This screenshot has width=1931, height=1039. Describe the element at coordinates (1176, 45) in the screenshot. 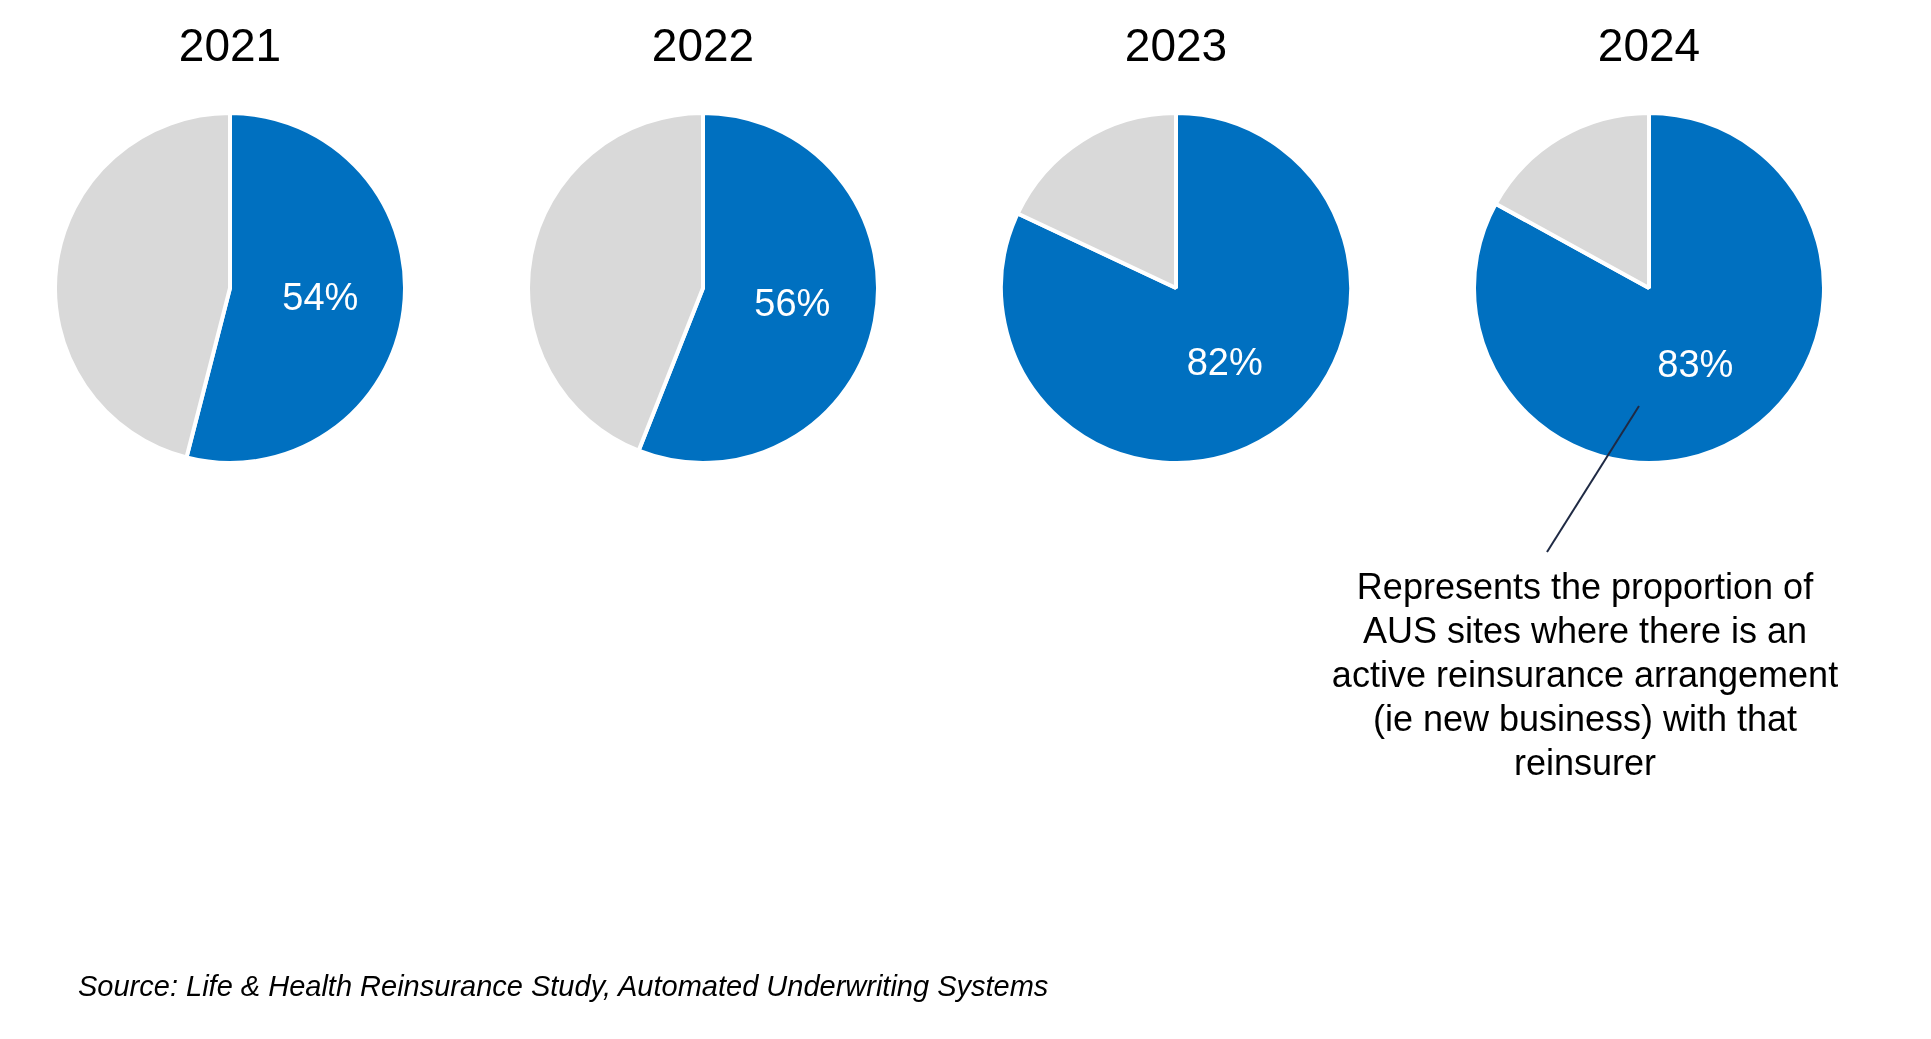

I see `chart-title: 2023` at that location.